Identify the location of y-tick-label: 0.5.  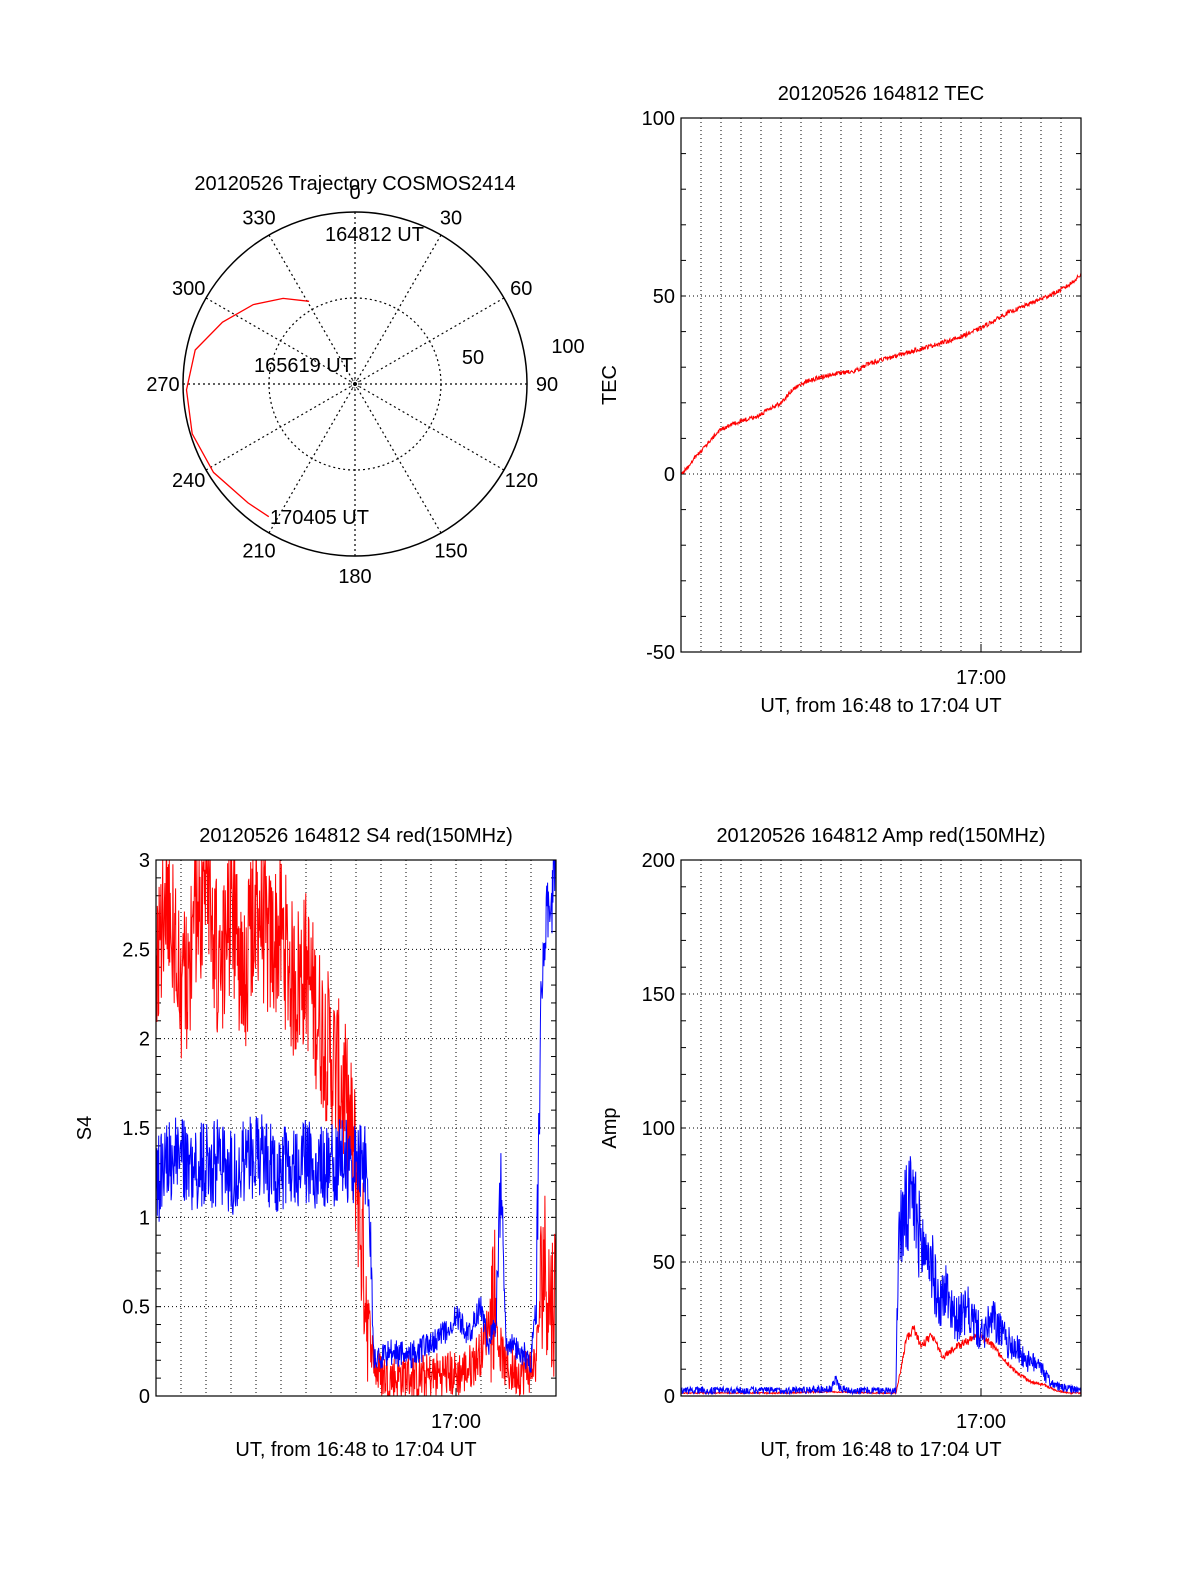
(136, 1308).